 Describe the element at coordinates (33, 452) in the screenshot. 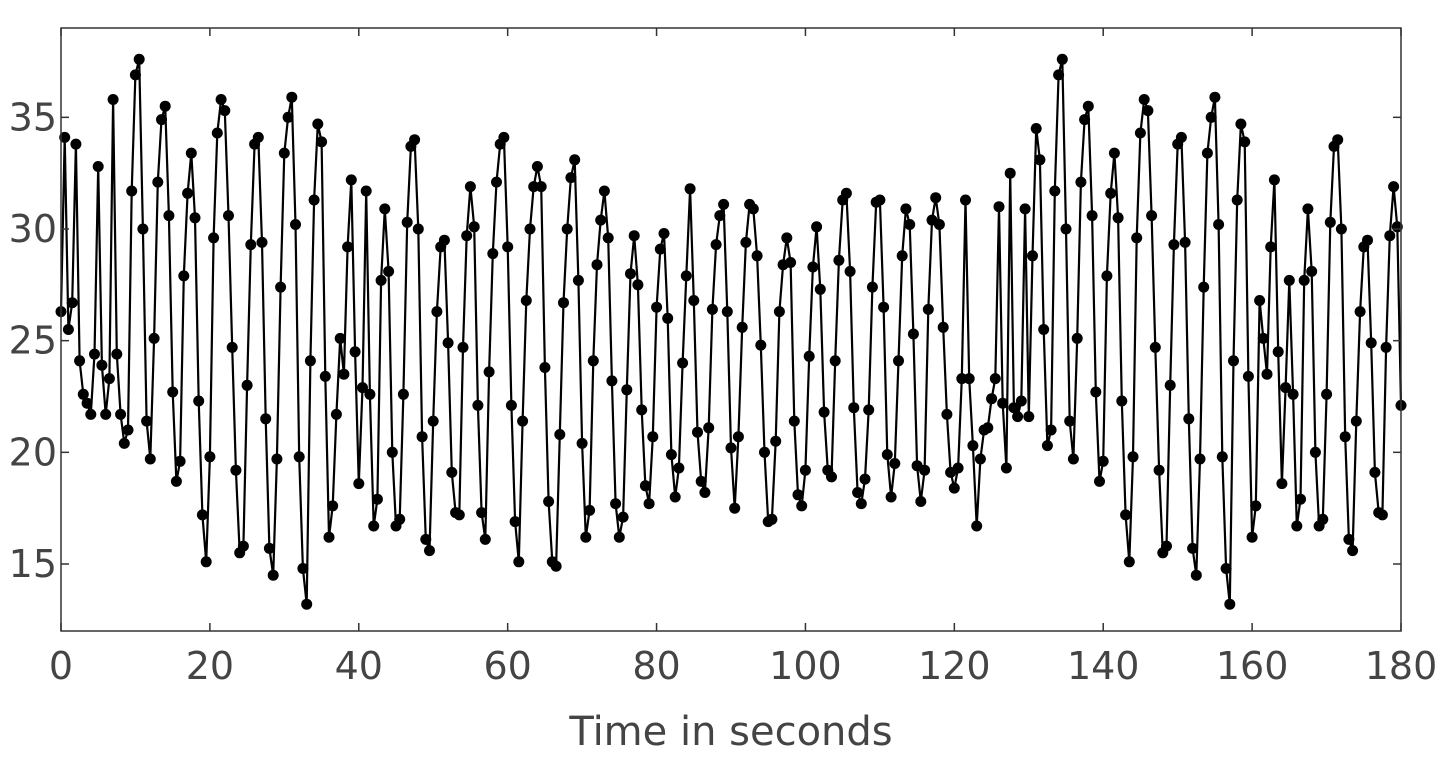

I see `y-tick-label: 20` at that location.